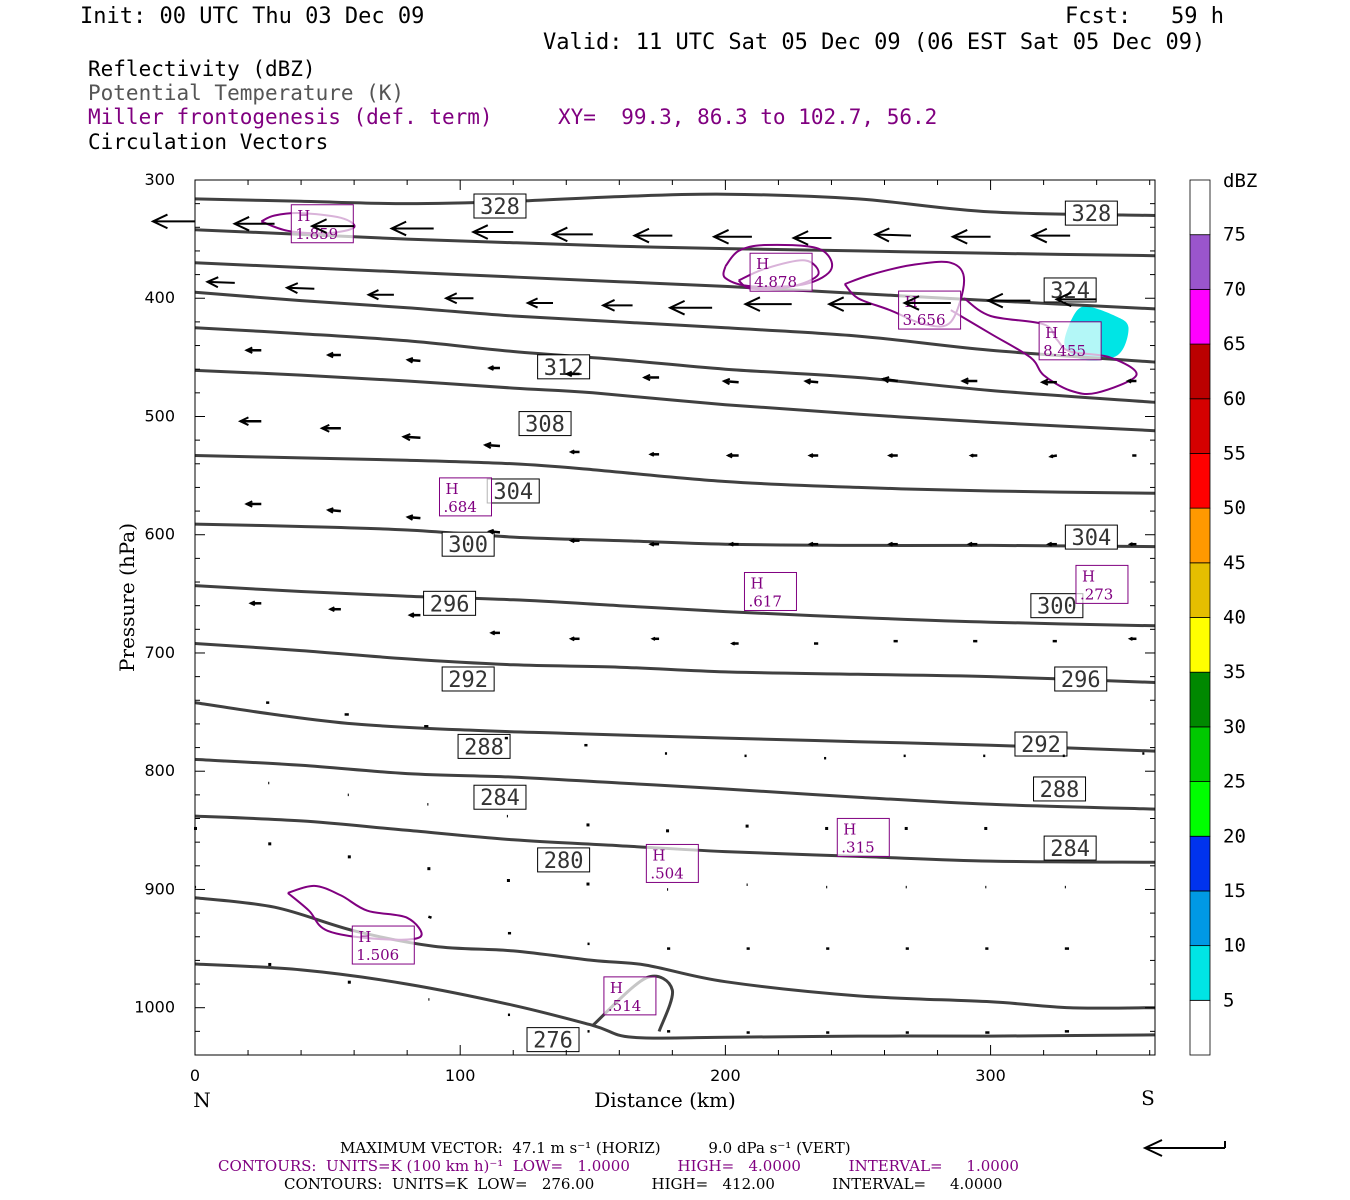  What do you see at coordinates (513, 492) in the screenshot?
I see `theta-label: 304` at bounding box center [513, 492].